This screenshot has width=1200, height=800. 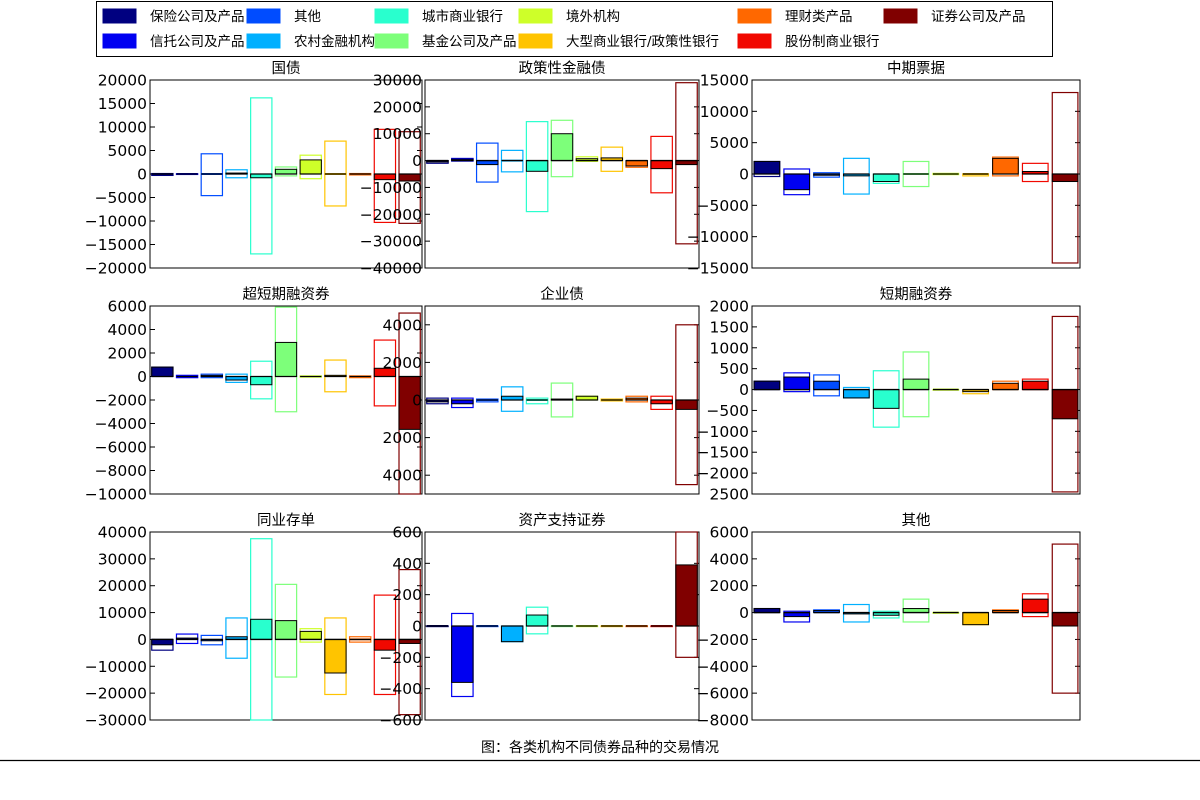 What do you see at coordinates (889, 621) in the screenshot?
I see `chart-panel: 其他 6000 4000 2000 0 −2000 −4000 −6000 −8000` at bounding box center [889, 621].